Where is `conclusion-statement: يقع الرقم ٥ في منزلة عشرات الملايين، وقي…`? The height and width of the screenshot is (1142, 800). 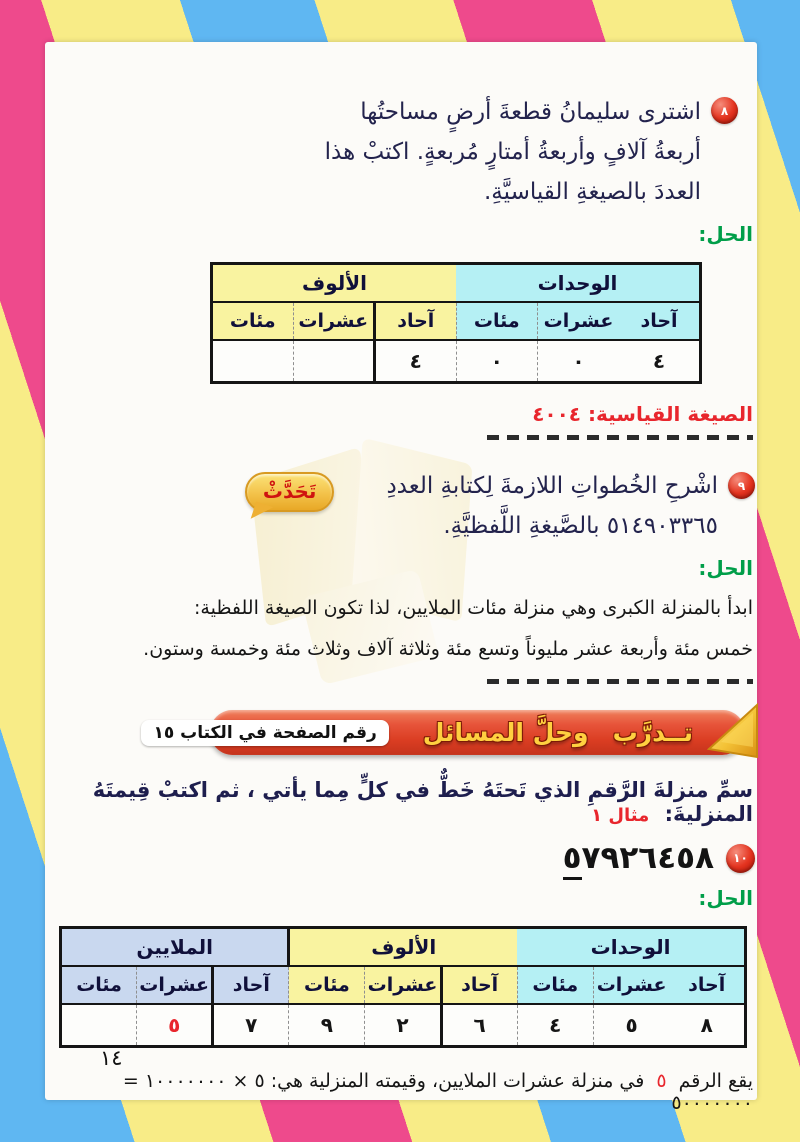 conclusion-statement: يقع الرقم ٥ في منزلة عشرات الملايين، وقي… is located at coordinates (399, 1092).